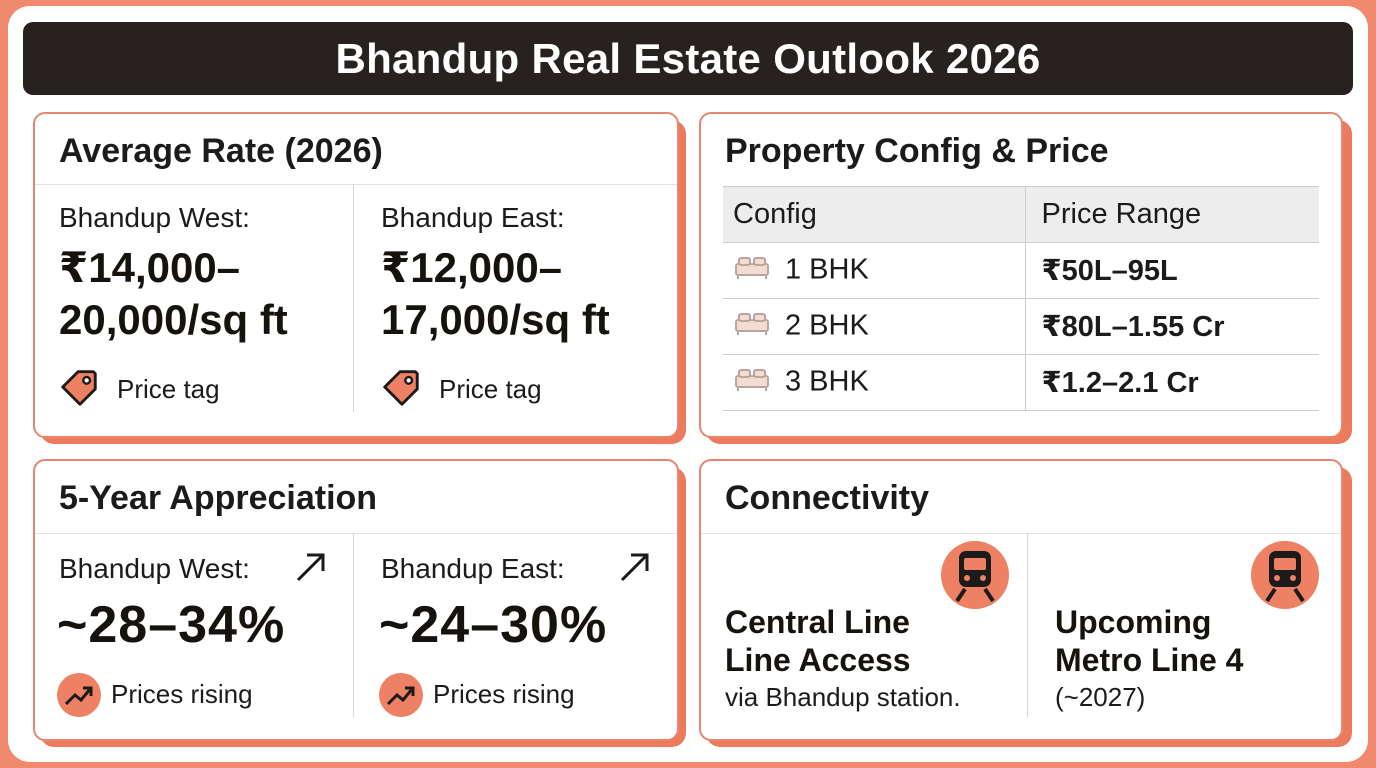  I want to click on config-table: Config Price Range 1 BHK ₹50L–95L 2 BHK, so click(1021, 298).